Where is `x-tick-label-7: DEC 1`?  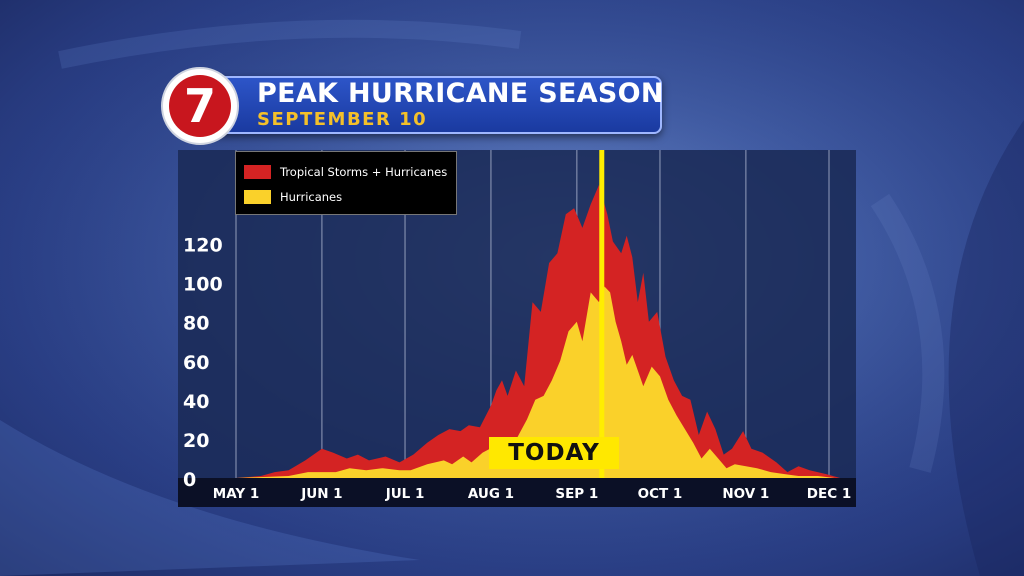 x-tick-label-7: DEC 1 is located at coordinates (829, 494).